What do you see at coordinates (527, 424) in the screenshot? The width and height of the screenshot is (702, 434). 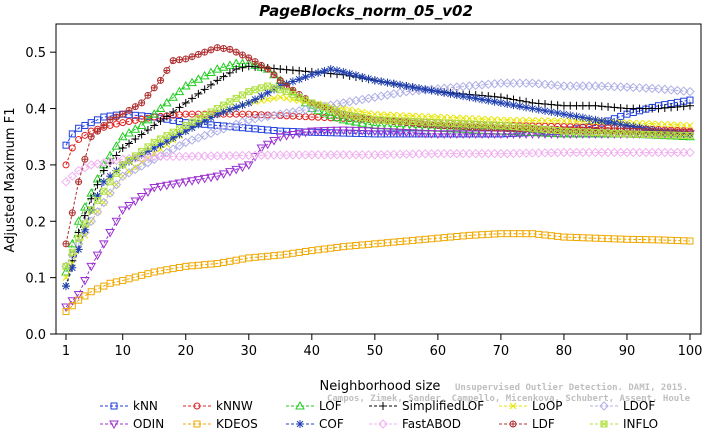 I see `legend-item-ldf: LDF` at bounding box center [527, 424].